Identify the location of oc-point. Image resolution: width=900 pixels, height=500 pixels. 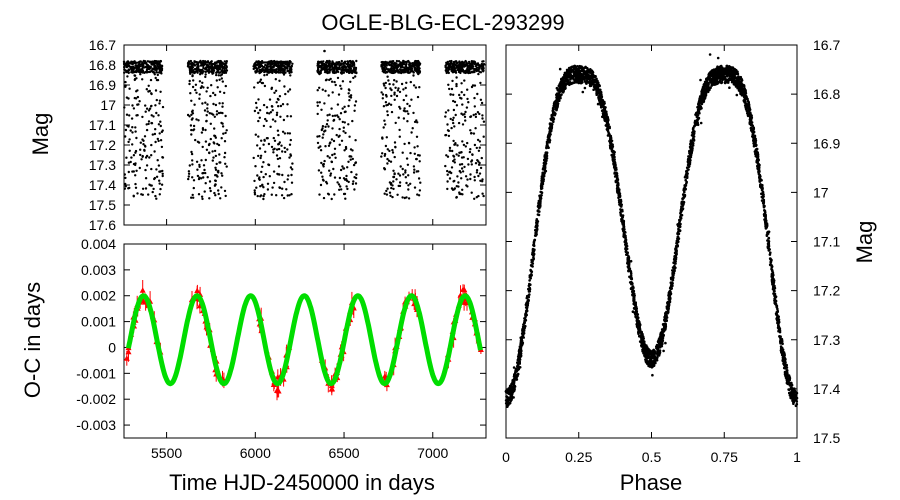
(142, 290).